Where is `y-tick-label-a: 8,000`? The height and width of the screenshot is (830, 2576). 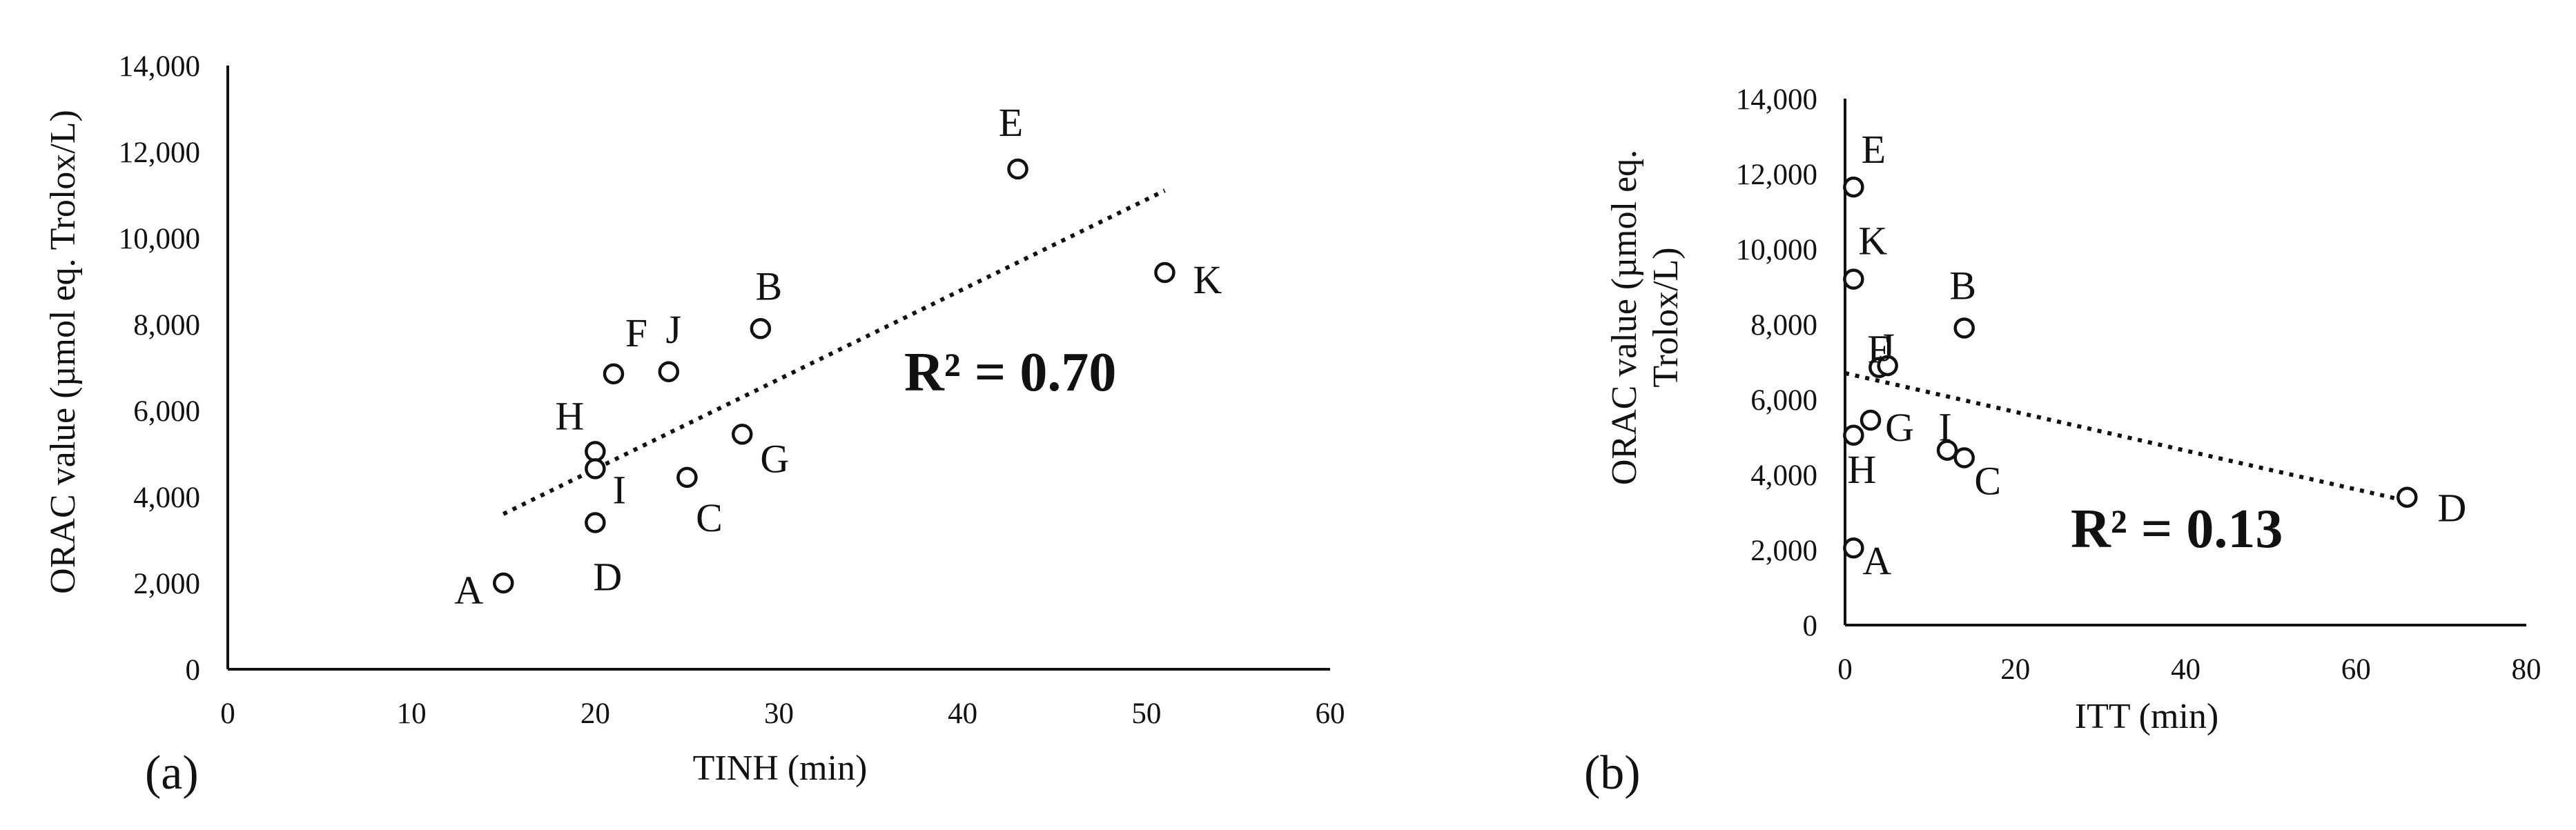 y-tick-label-a: 8,000 is located at coordinates (166, 325).